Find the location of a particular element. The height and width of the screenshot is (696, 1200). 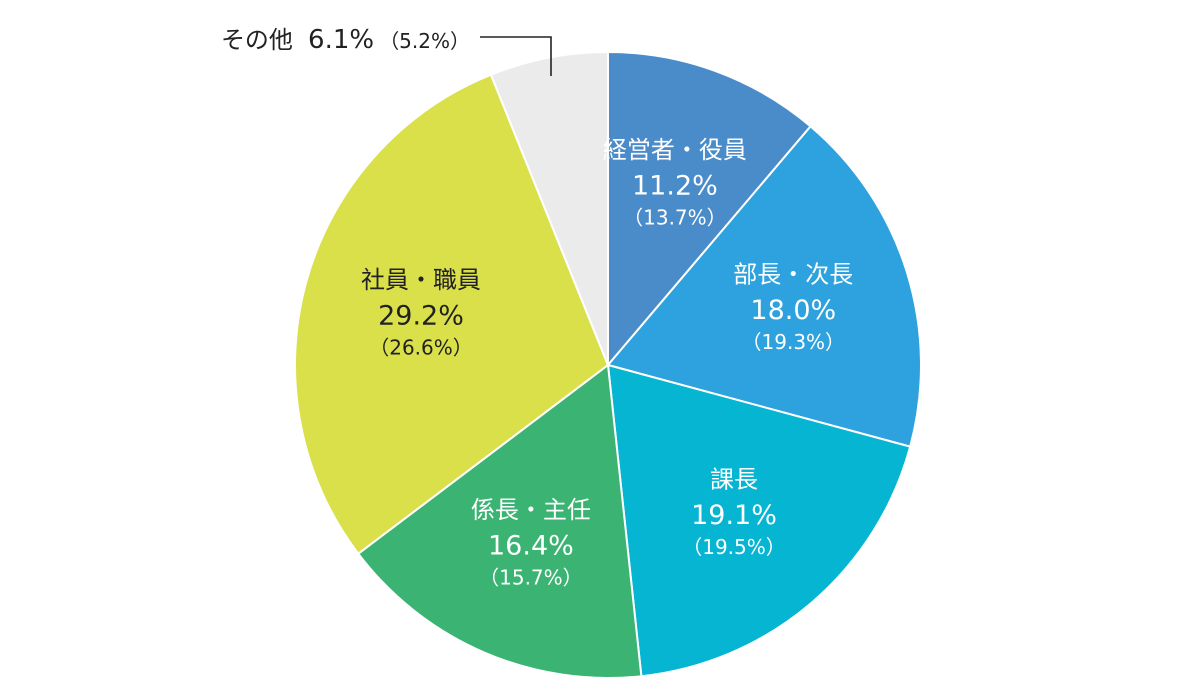

slice-1-value-label: 18.0% is located at coordinates (793, 310).